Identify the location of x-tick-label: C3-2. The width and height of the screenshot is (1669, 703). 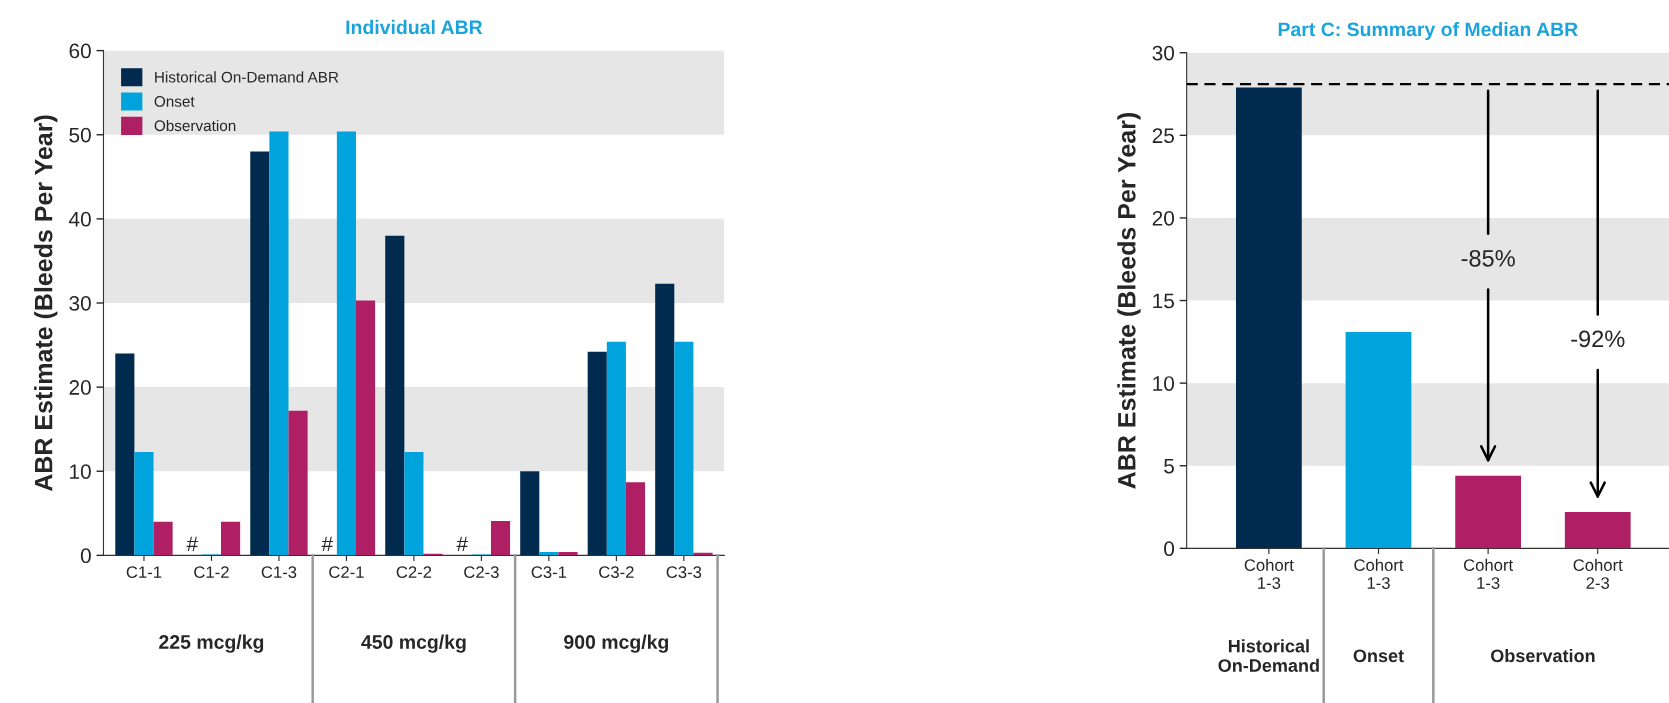
(616, 572).